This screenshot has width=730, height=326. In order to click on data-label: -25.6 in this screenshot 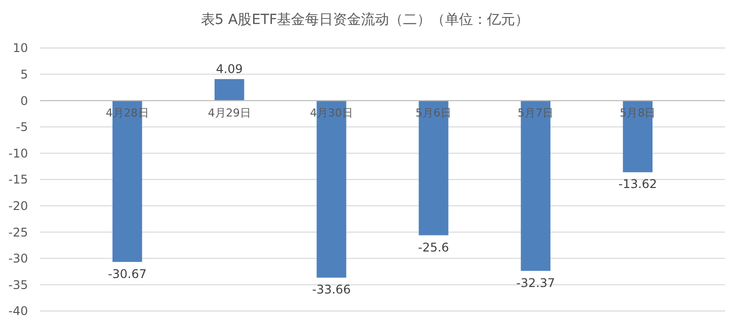, I will do `click(434, 247)`.